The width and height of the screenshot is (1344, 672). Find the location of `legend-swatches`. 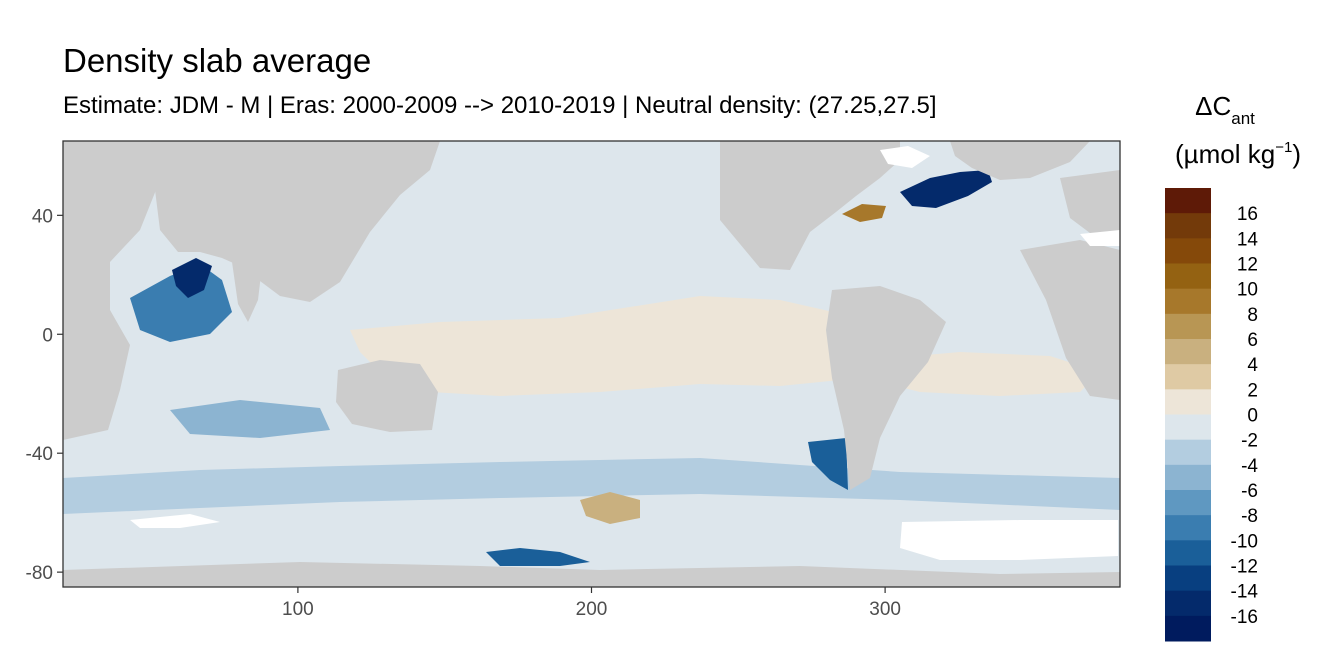

legend-swatches is located at coordinates (1188, 415).